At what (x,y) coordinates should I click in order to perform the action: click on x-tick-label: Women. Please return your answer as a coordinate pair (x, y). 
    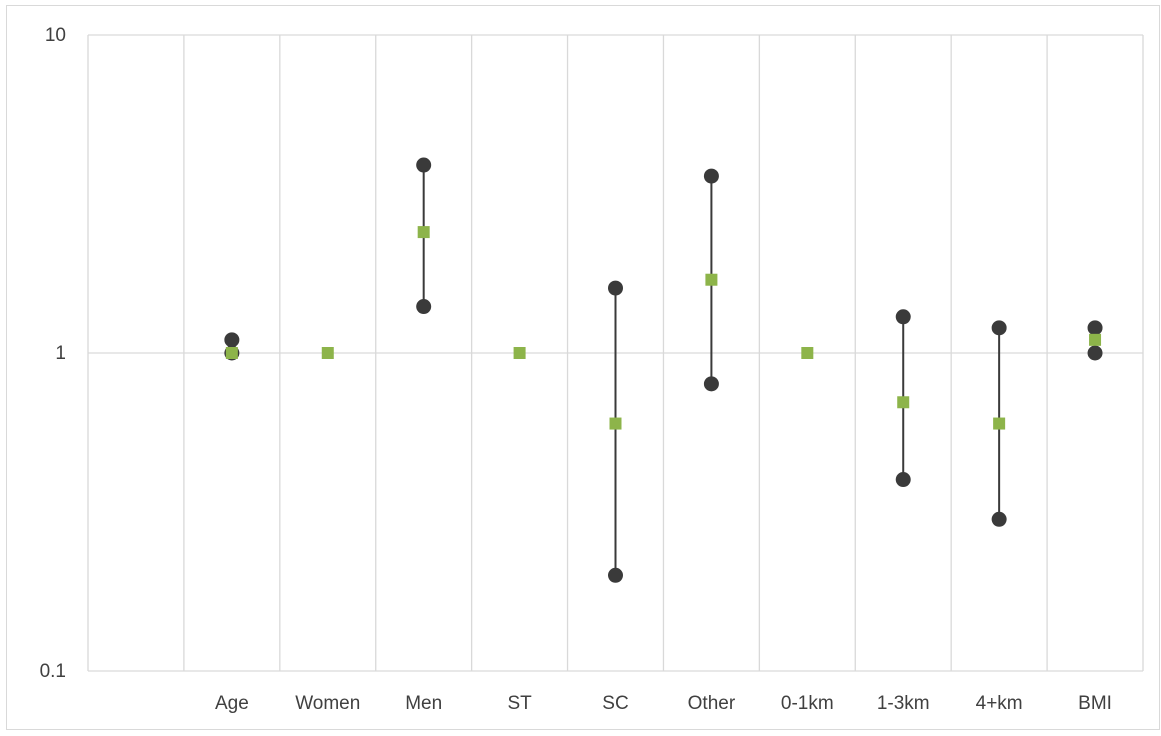
    Looking at the image, I should click on (327, 703).